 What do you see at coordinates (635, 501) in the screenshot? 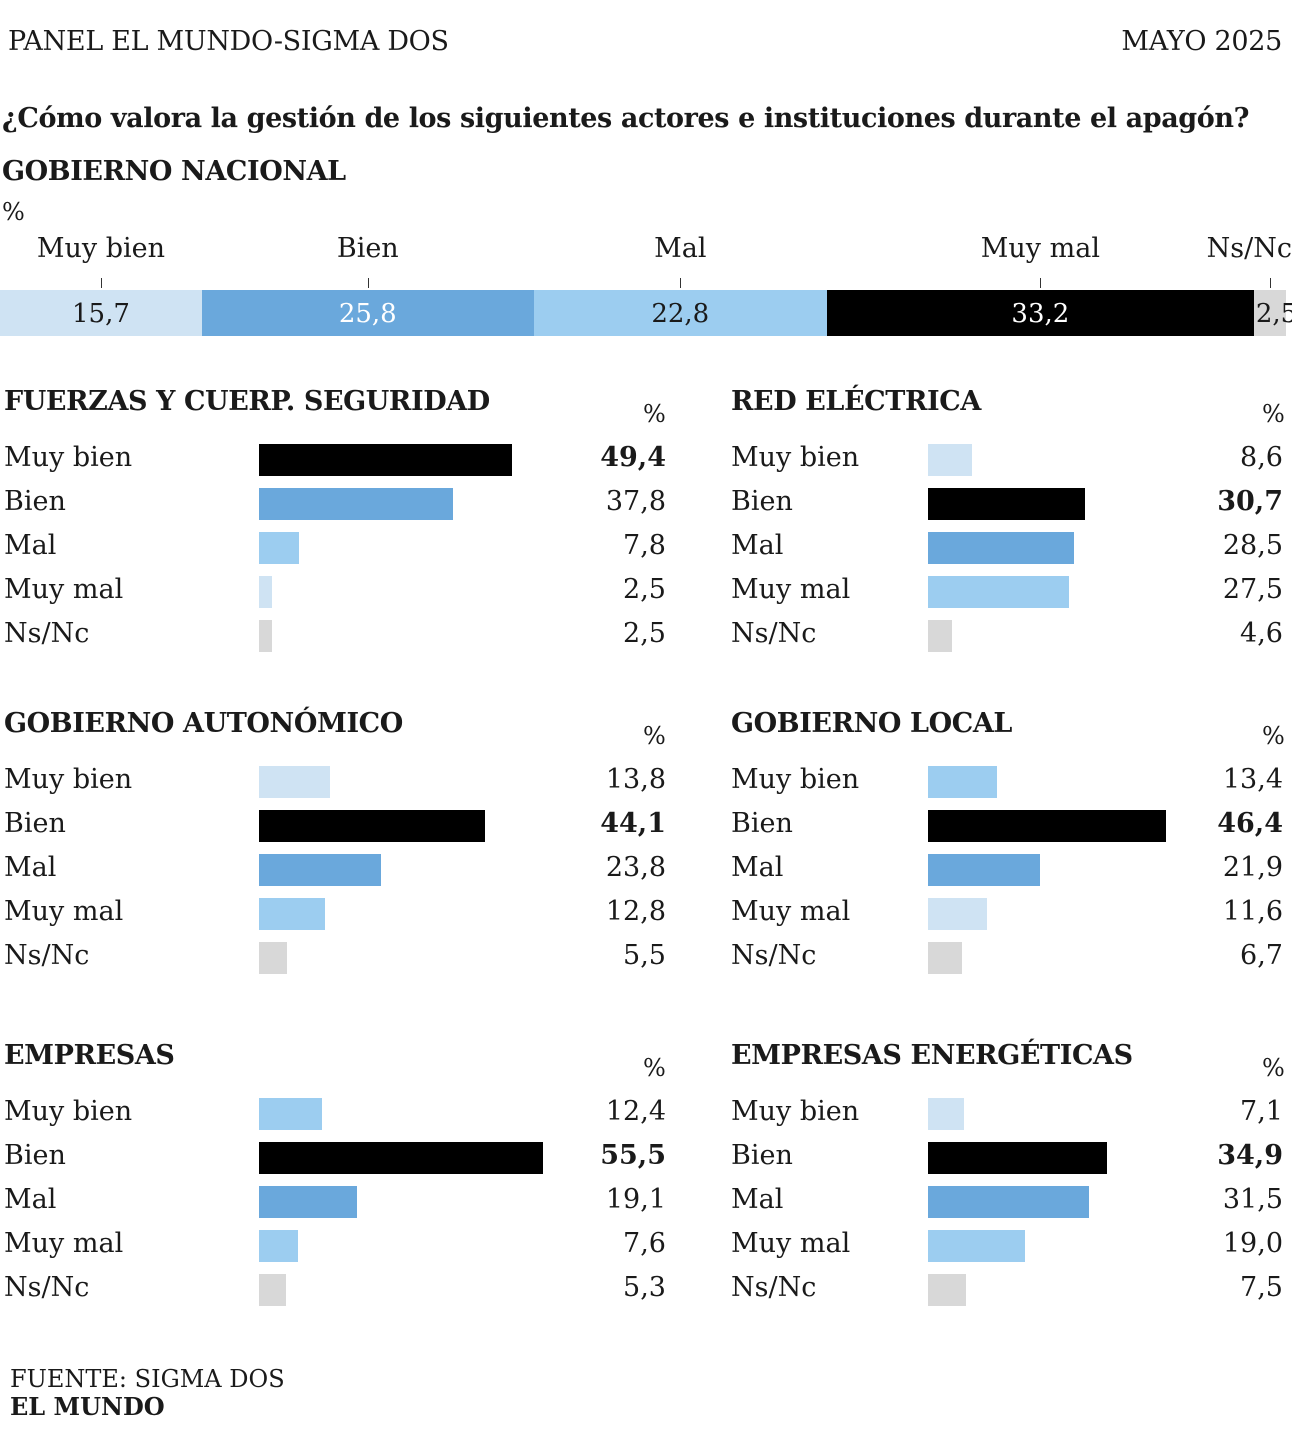
I see `row-value: 37,8` at bounding box center [635, 501].